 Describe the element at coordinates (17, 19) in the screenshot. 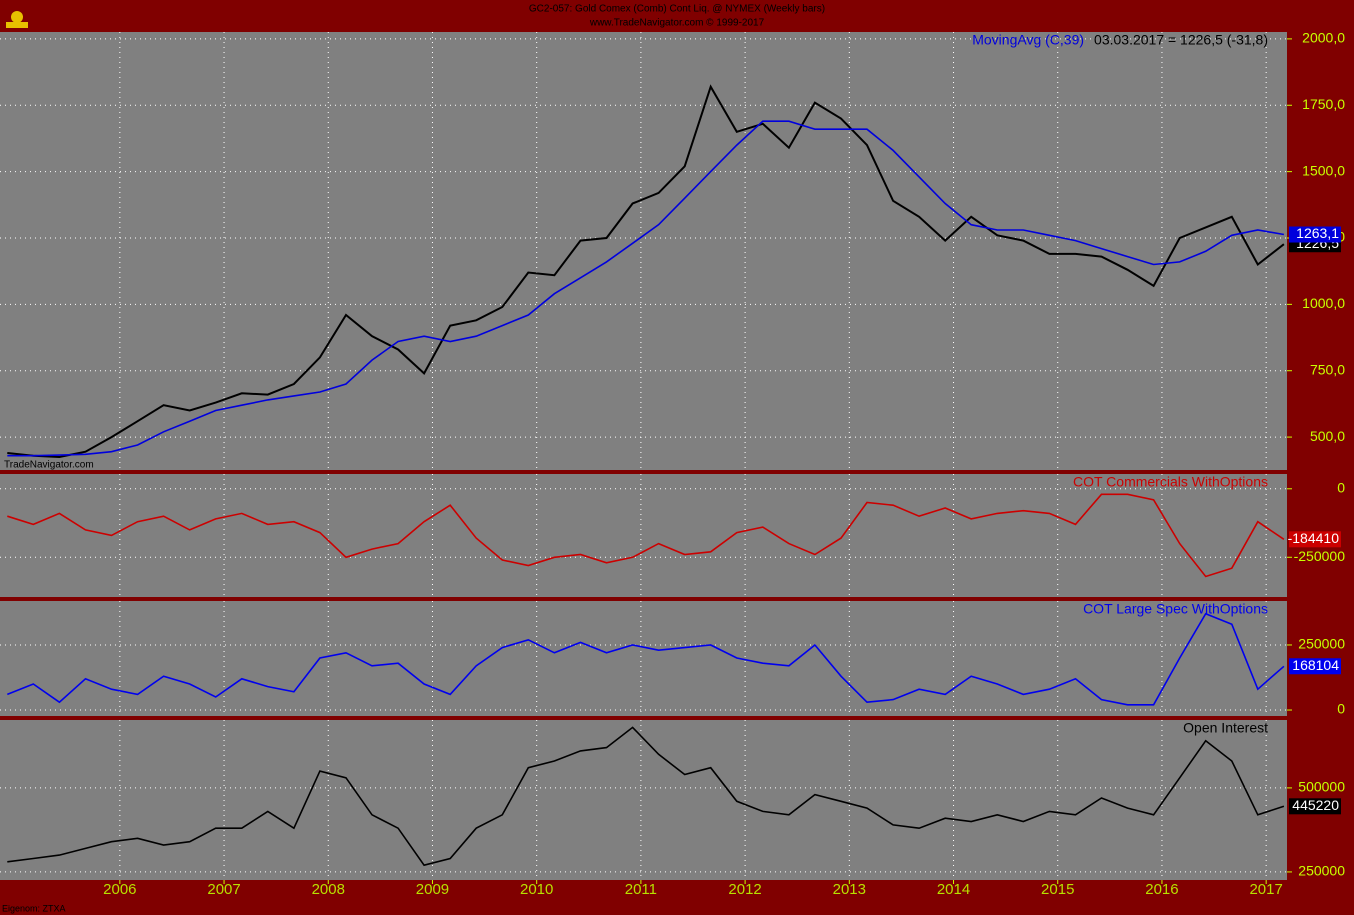

I see `logo` at that location.